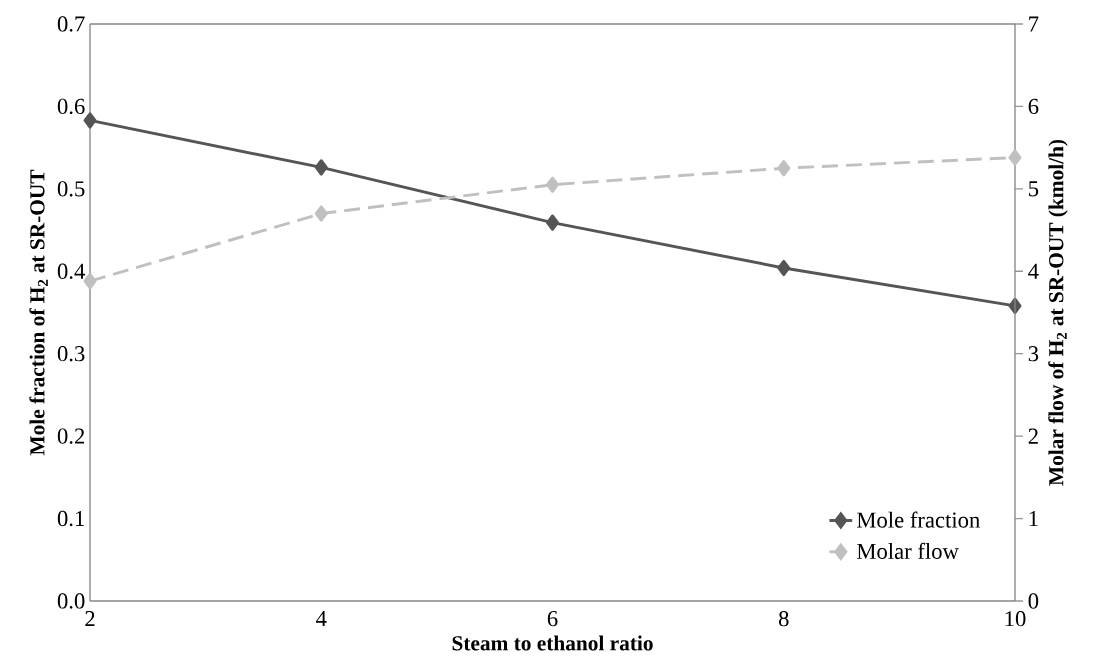  I want to click on y-tick-label: 0.6, so click(71, 106).